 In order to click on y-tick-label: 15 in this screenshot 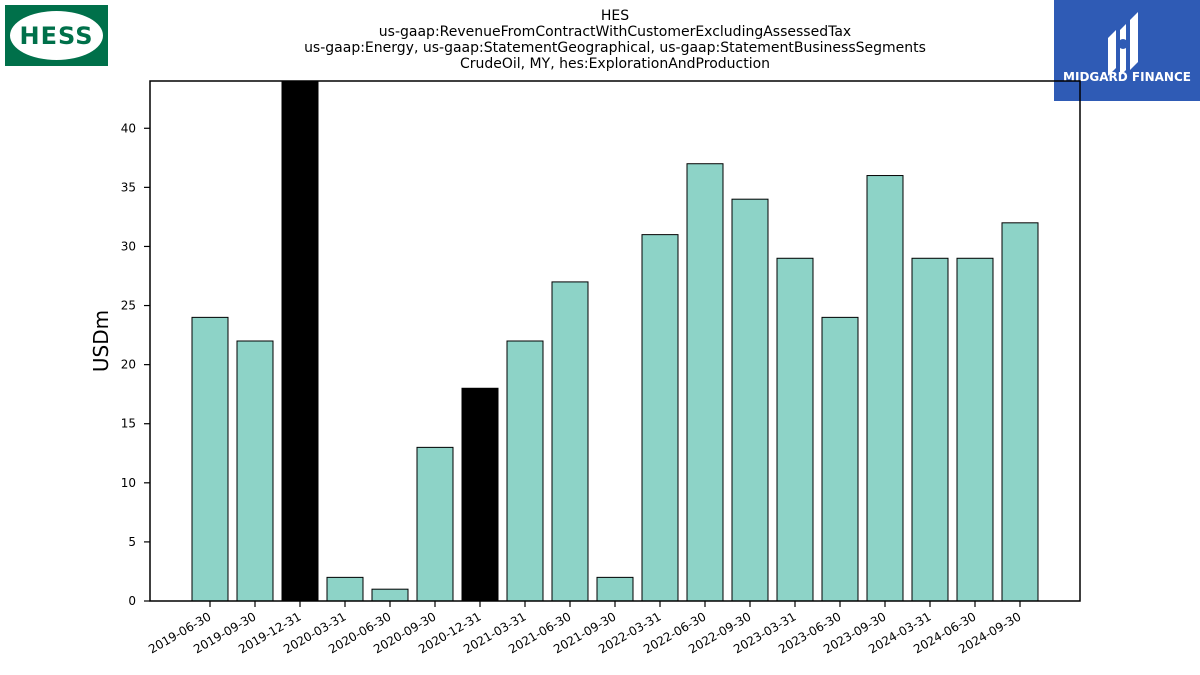, I will do `click(128, 424)`.